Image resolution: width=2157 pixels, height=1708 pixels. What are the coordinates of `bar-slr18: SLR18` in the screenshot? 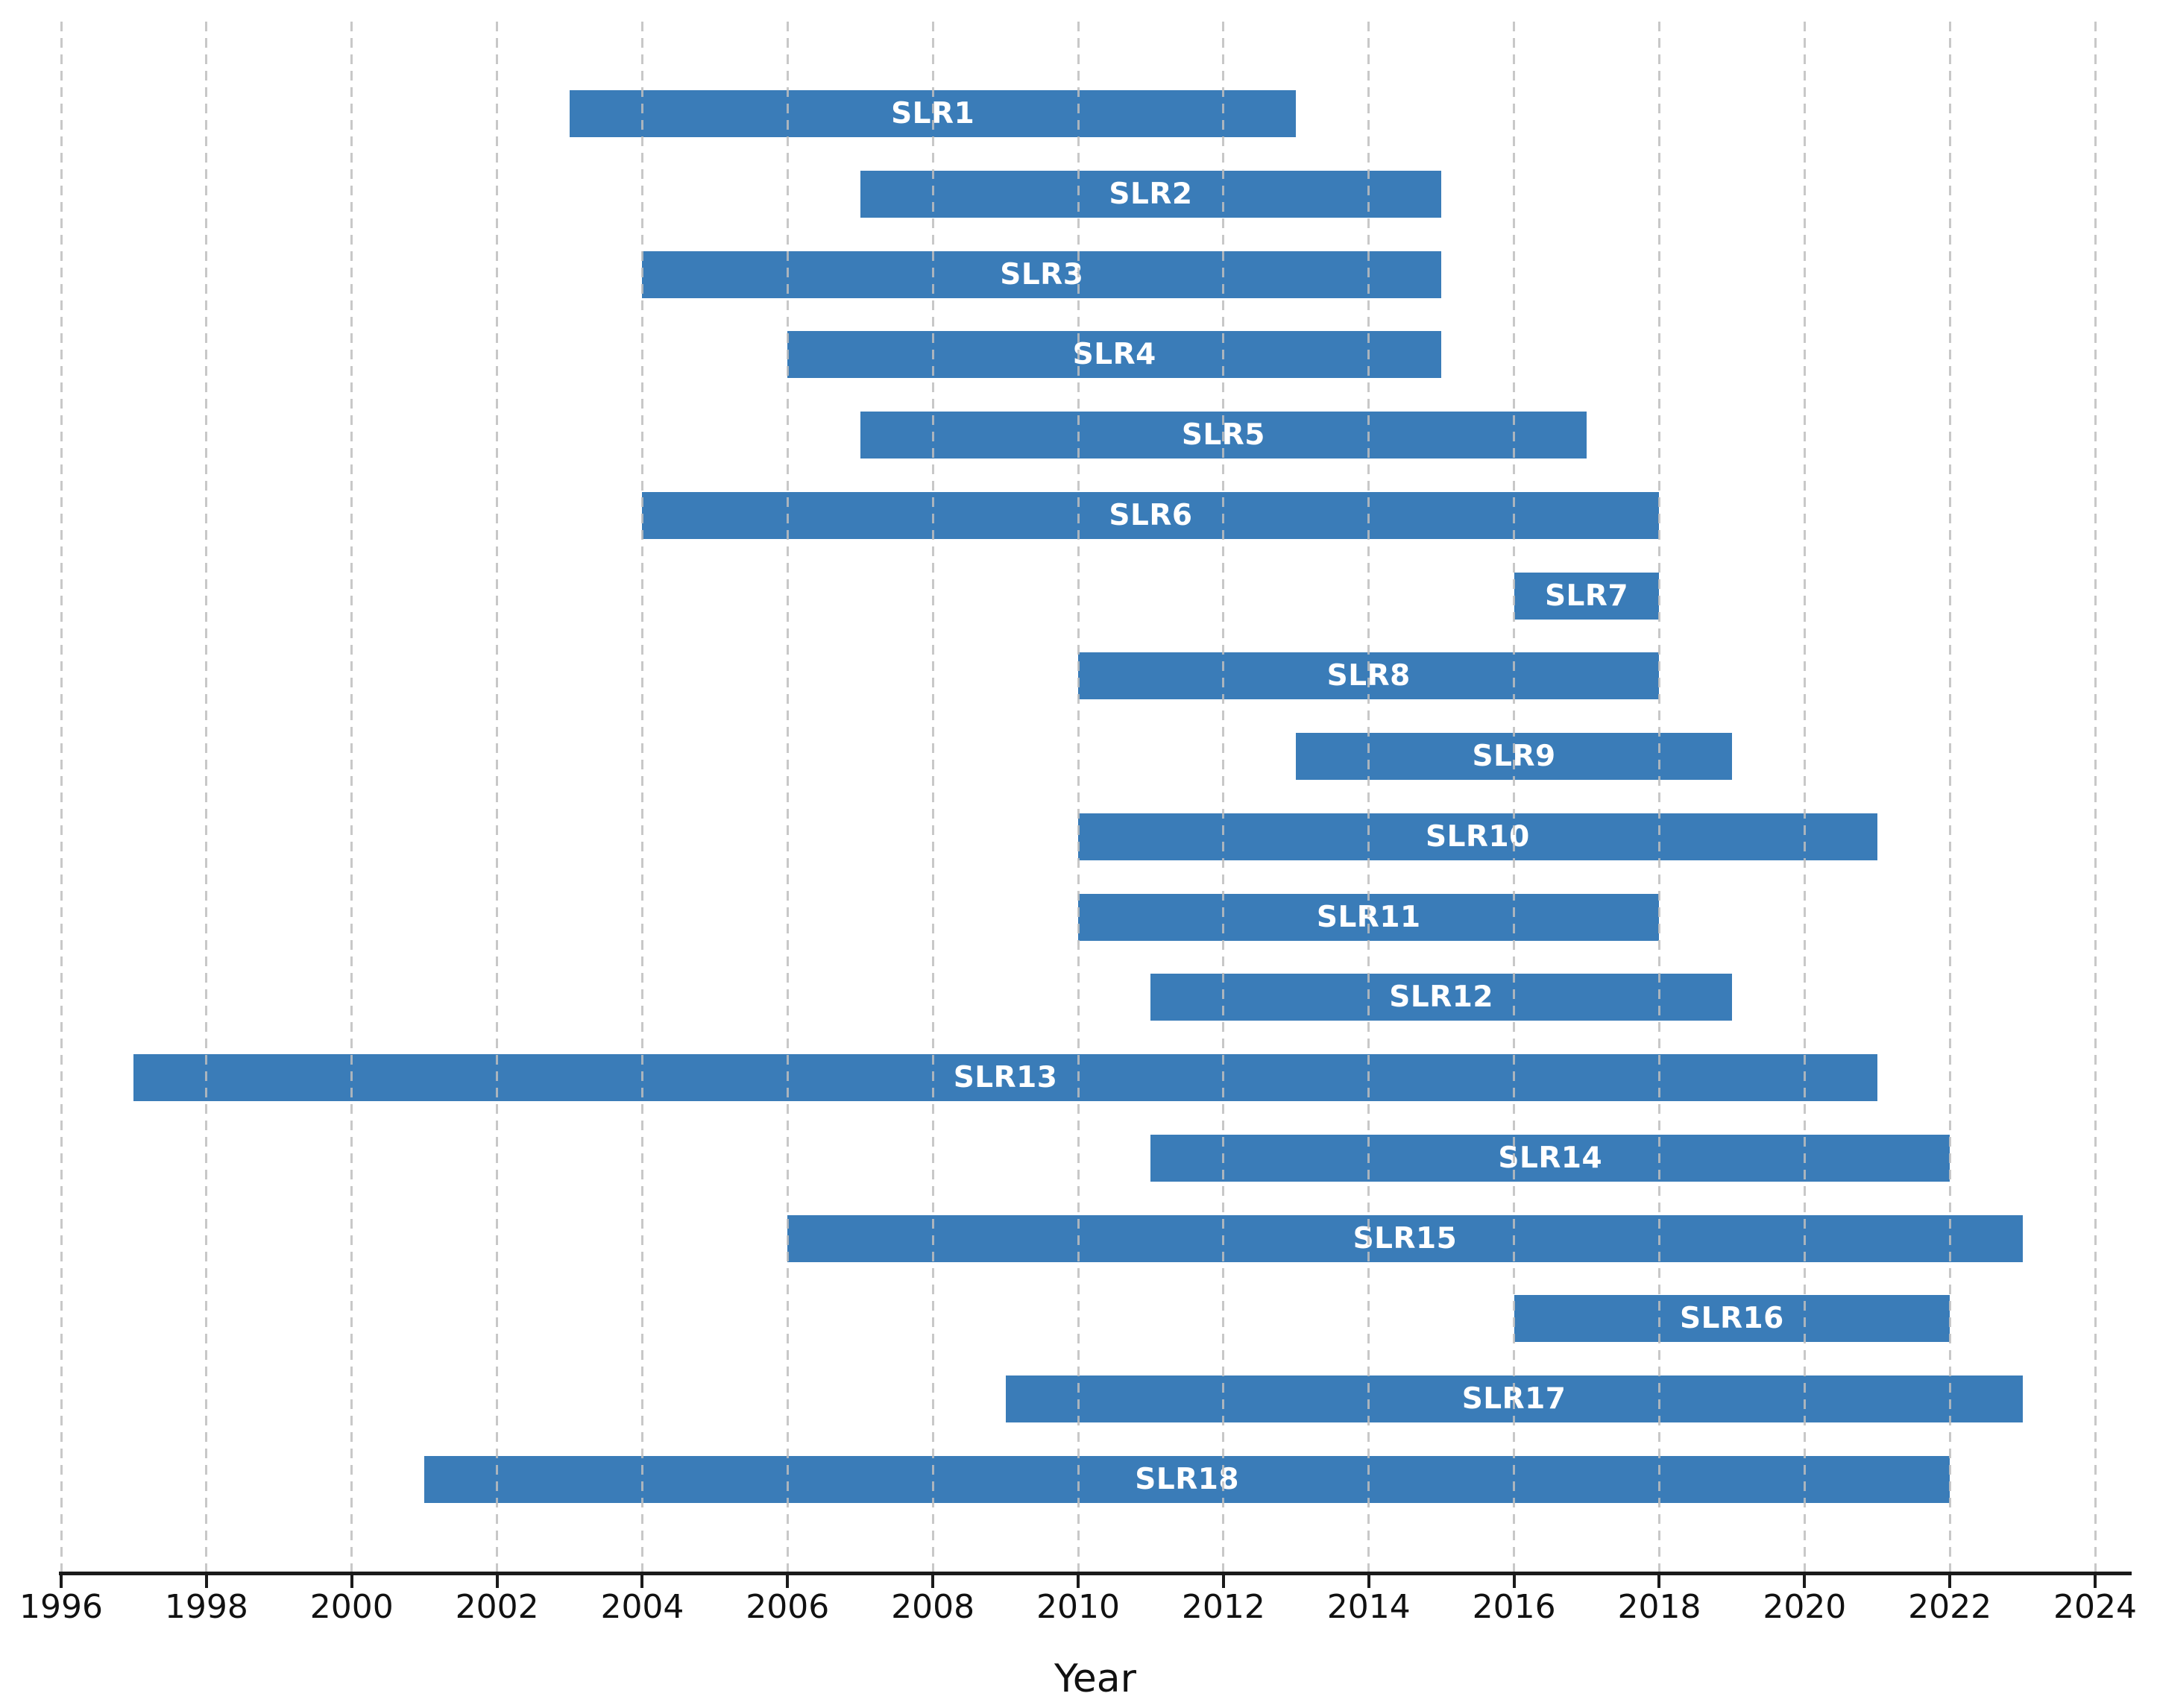 It's located at (1187, 1479).